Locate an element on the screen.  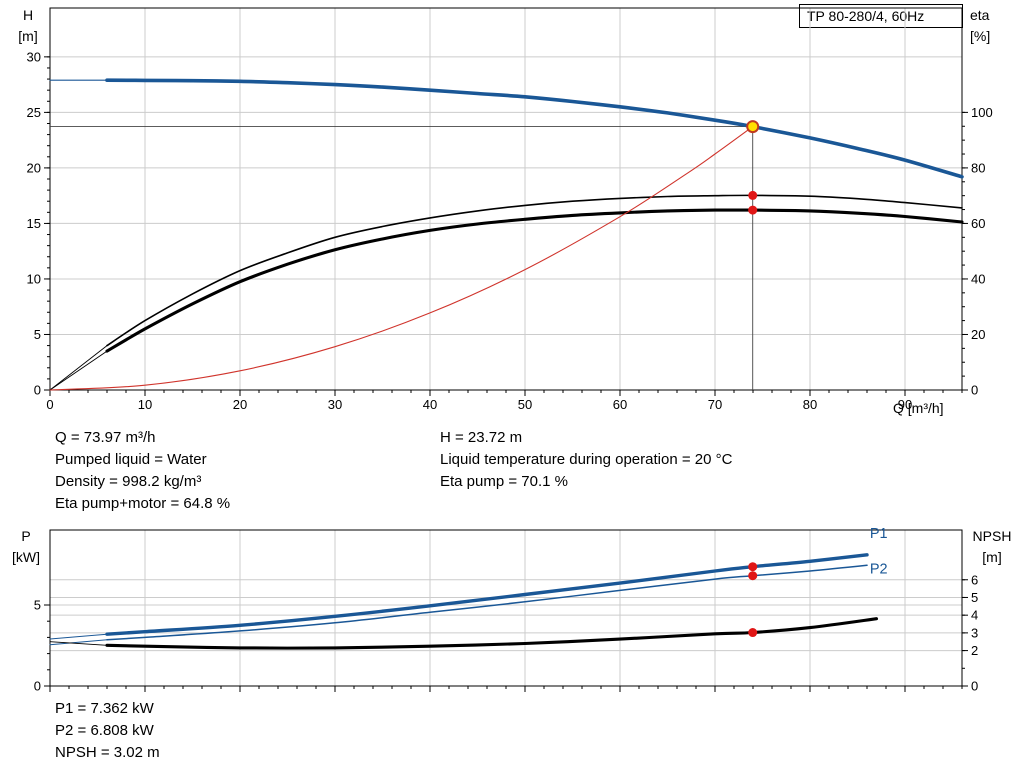
p1-point is located at coordinates (753, 567).